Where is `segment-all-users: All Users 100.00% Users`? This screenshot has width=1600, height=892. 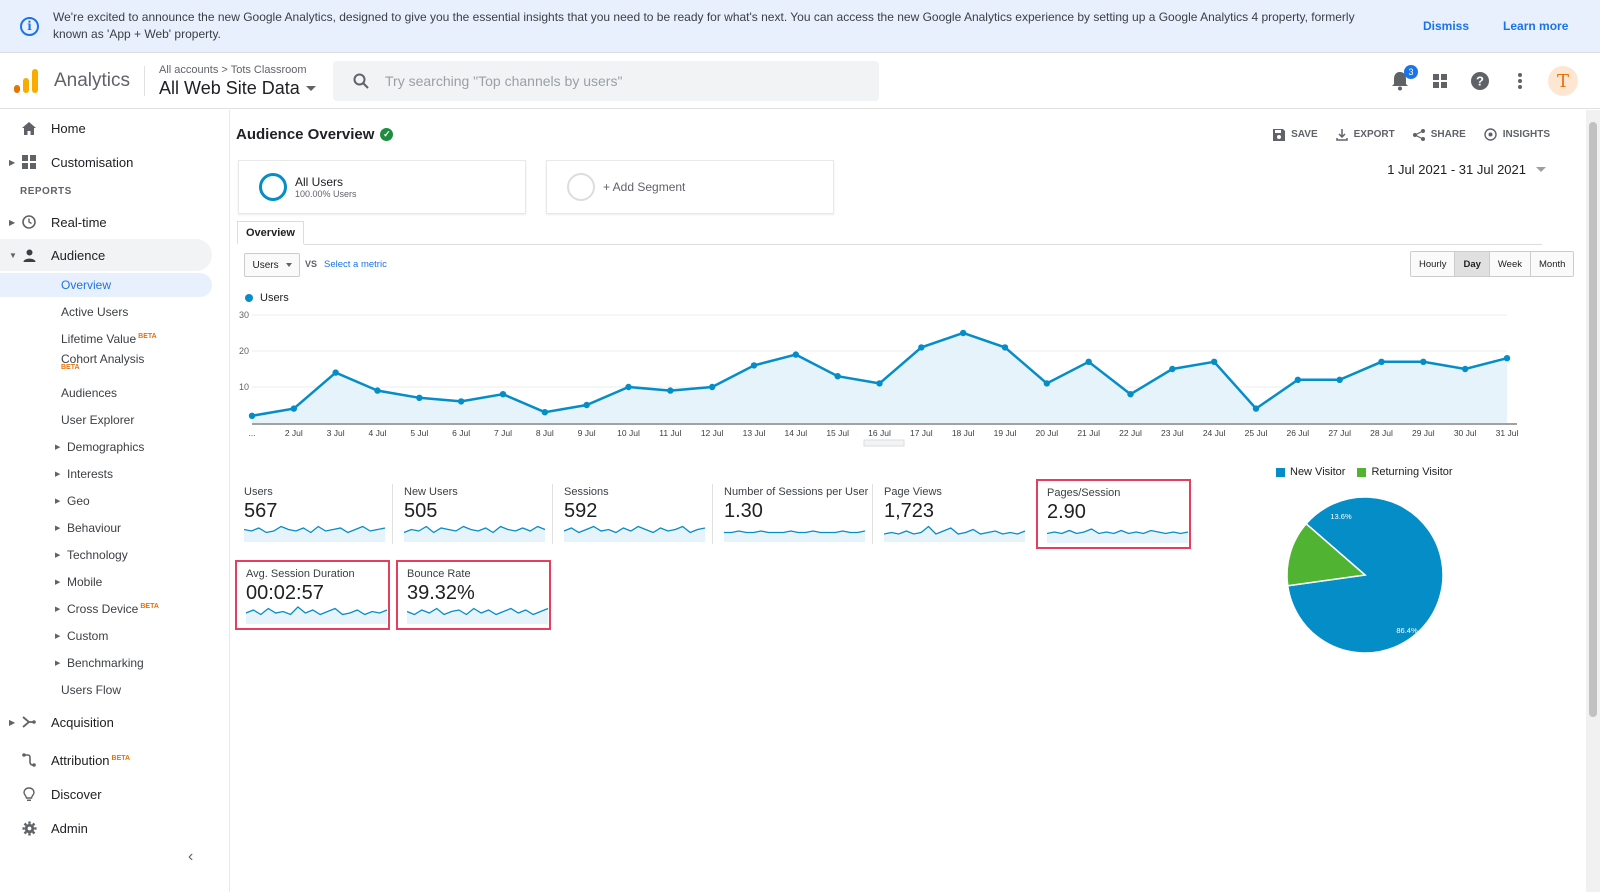 segment-all-users: All Users 100.00% Users is located at coordinates (382, 187).